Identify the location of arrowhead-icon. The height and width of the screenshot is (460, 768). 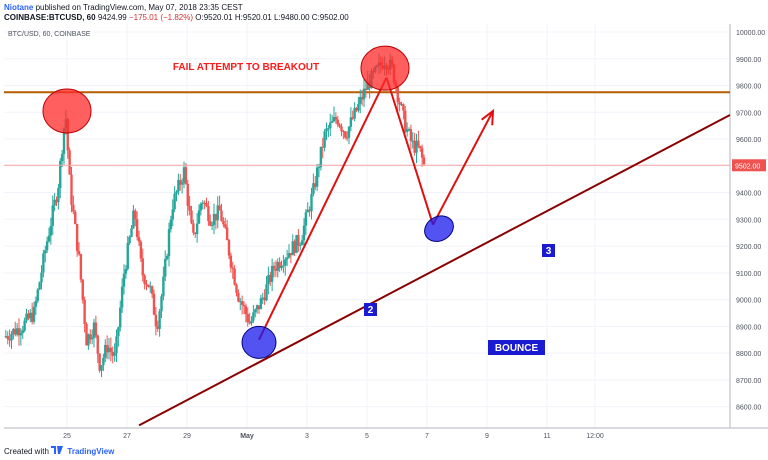
(488, 117).